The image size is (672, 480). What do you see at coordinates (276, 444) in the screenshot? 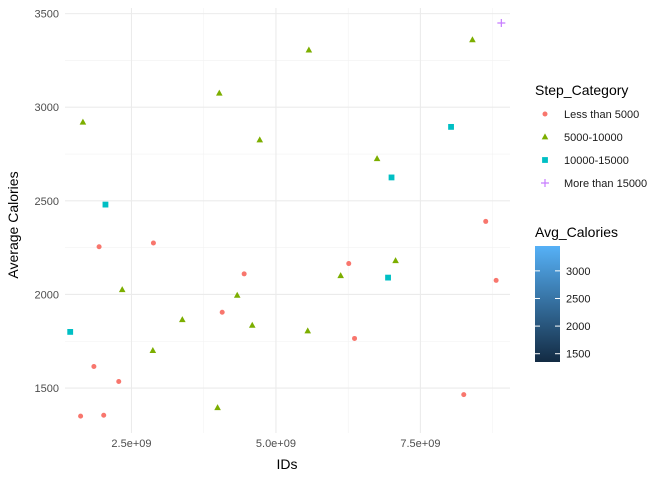
I see `x-tick-label: 5.0e+09` at bounding box center [276, 444].